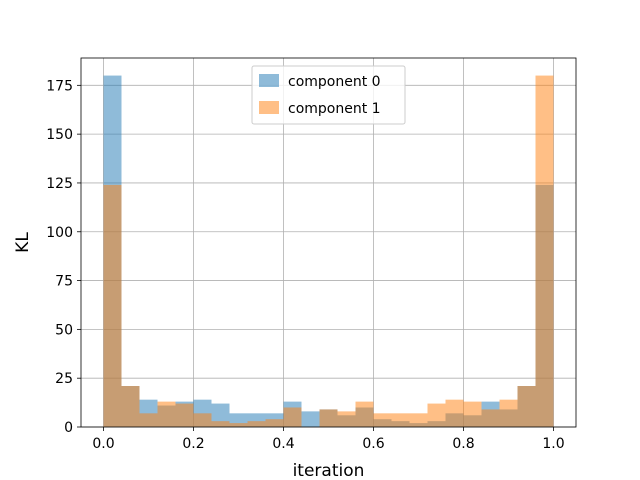 This screenshot has height=480, width=640. Describe the element at coordinates (283, 444) in the screenshot. I see `x-tick-label: 0.4` at that location.